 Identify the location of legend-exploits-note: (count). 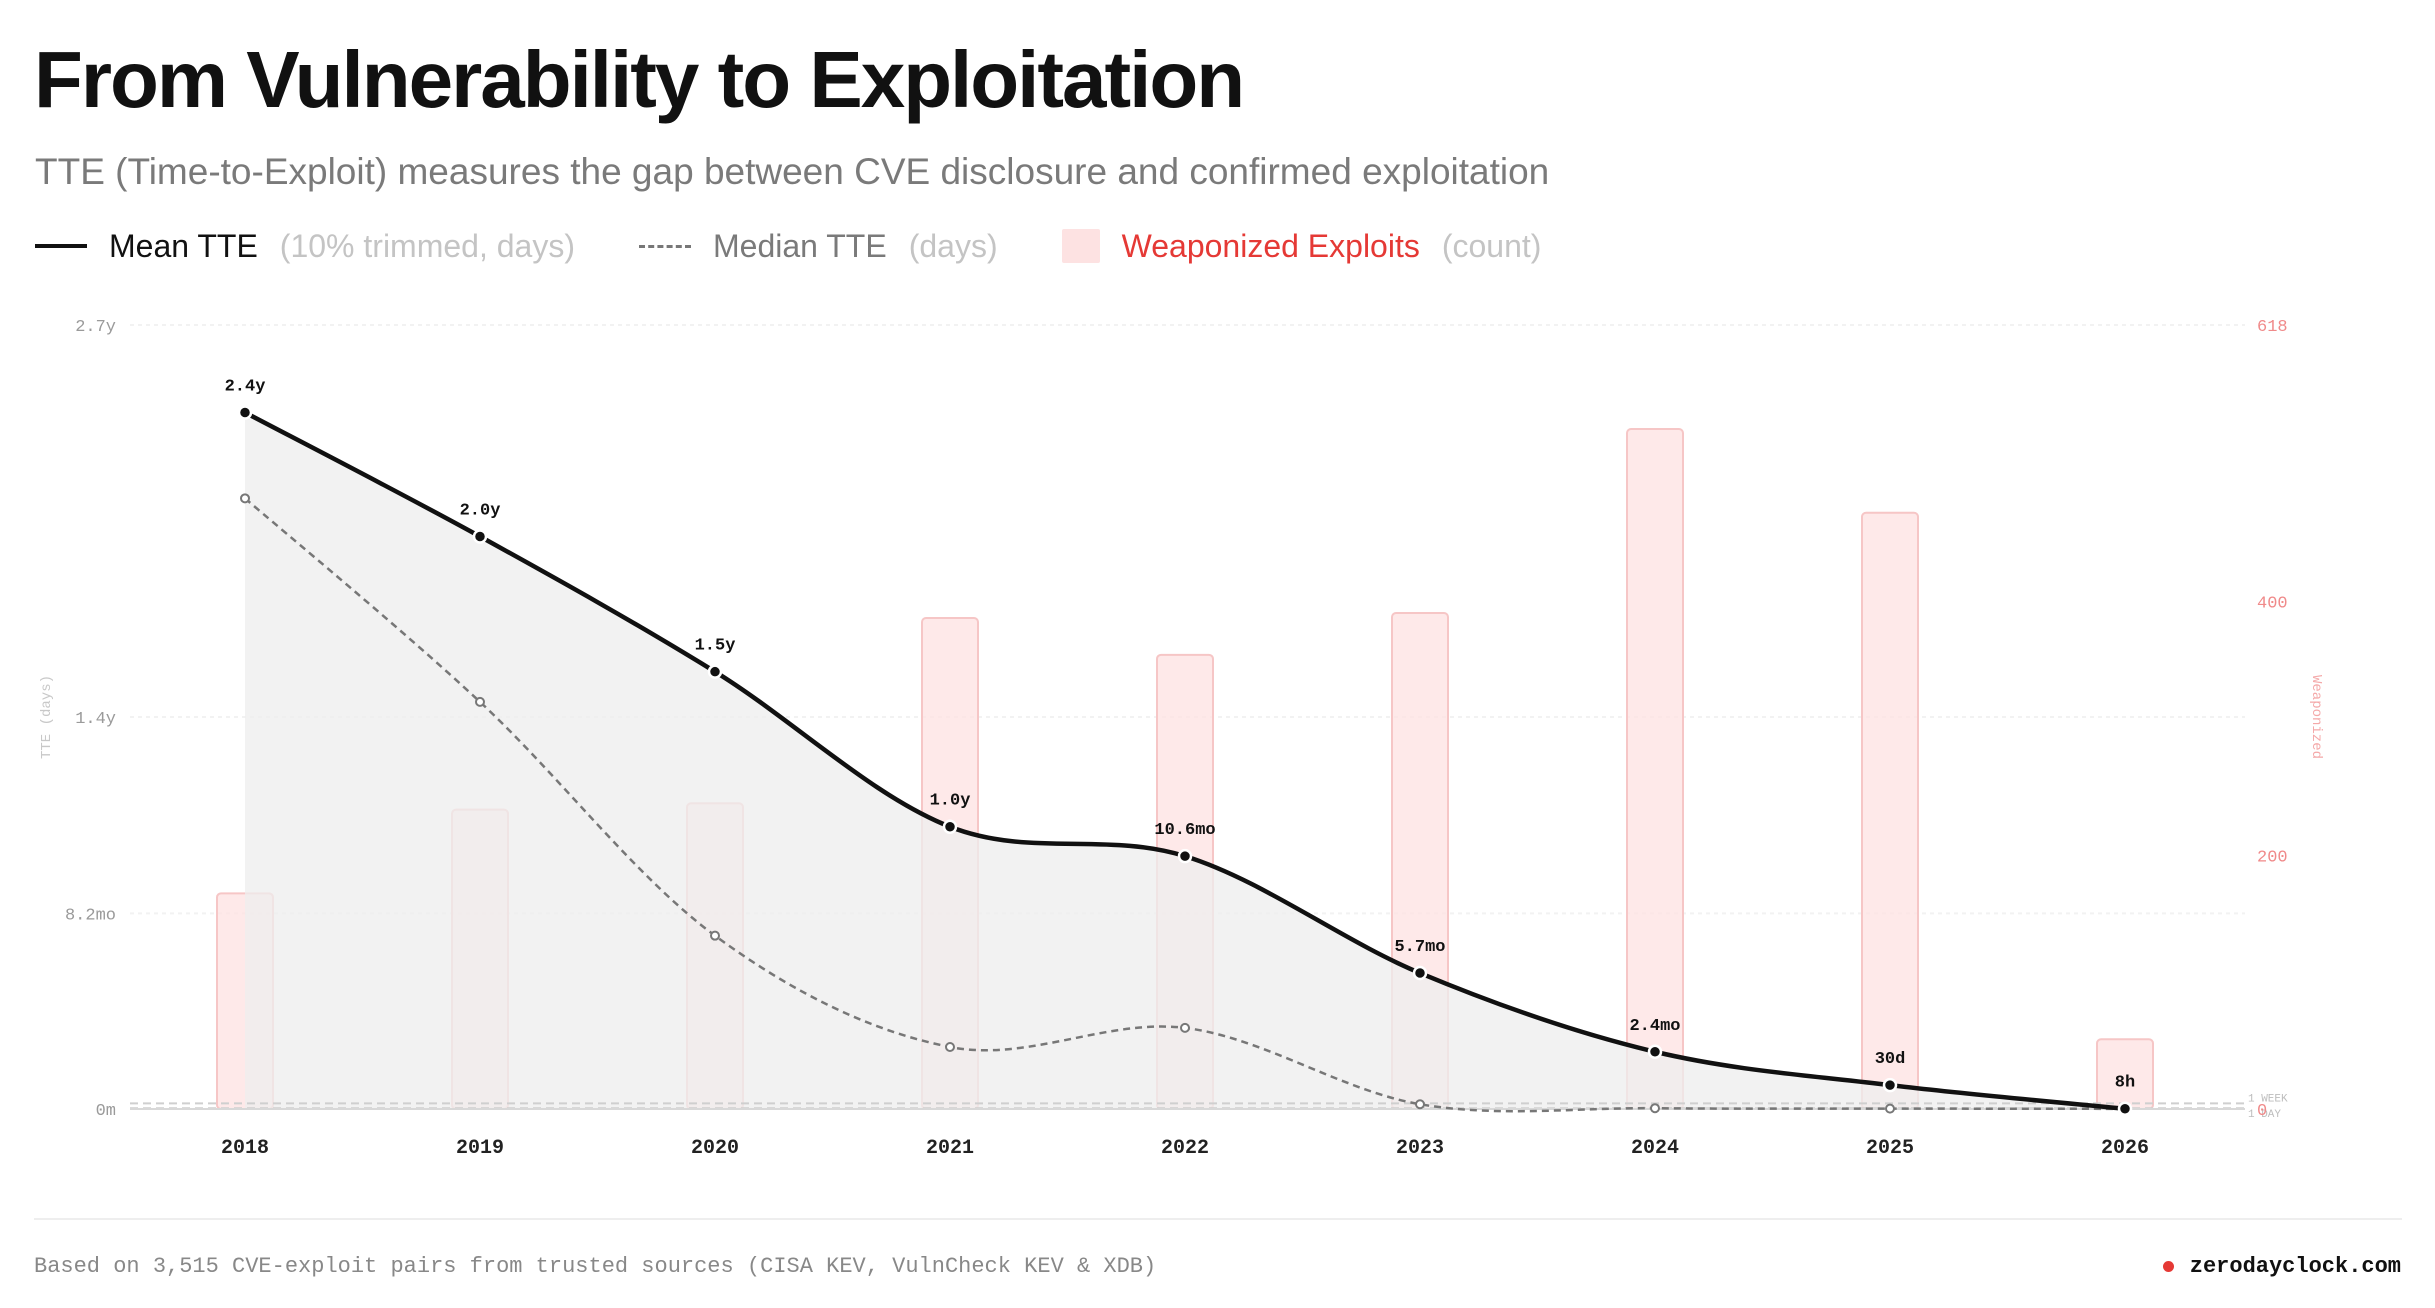
(1491, 245).